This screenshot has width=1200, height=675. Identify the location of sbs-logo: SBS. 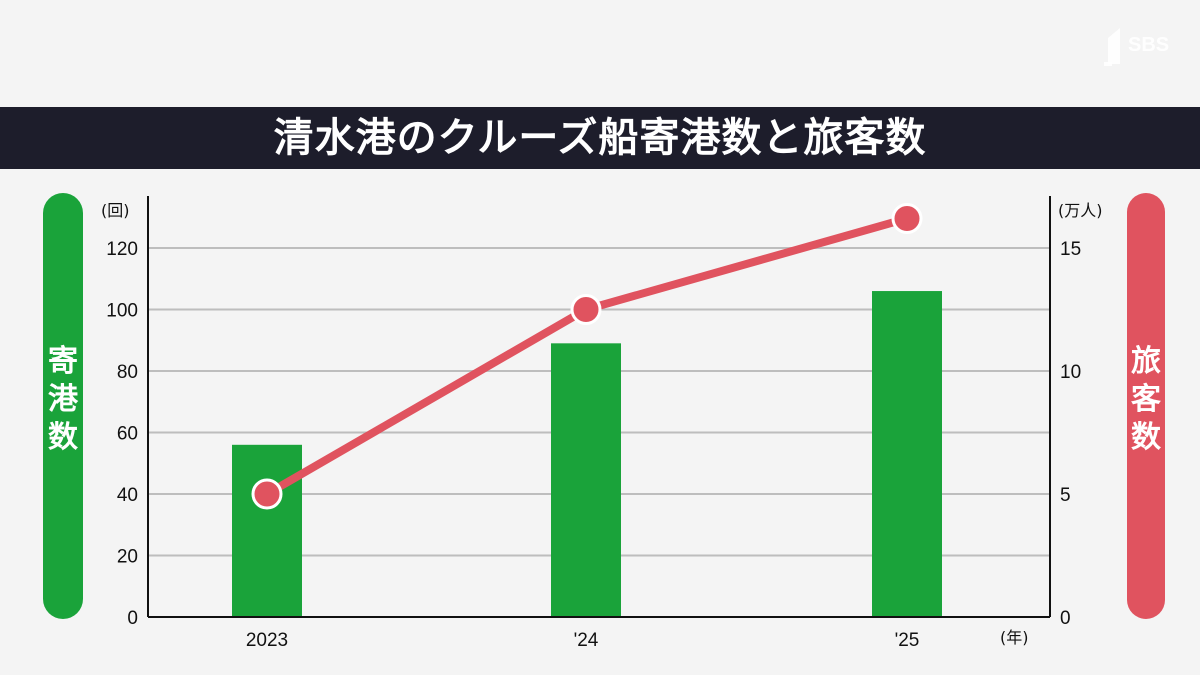
(1143, 46).